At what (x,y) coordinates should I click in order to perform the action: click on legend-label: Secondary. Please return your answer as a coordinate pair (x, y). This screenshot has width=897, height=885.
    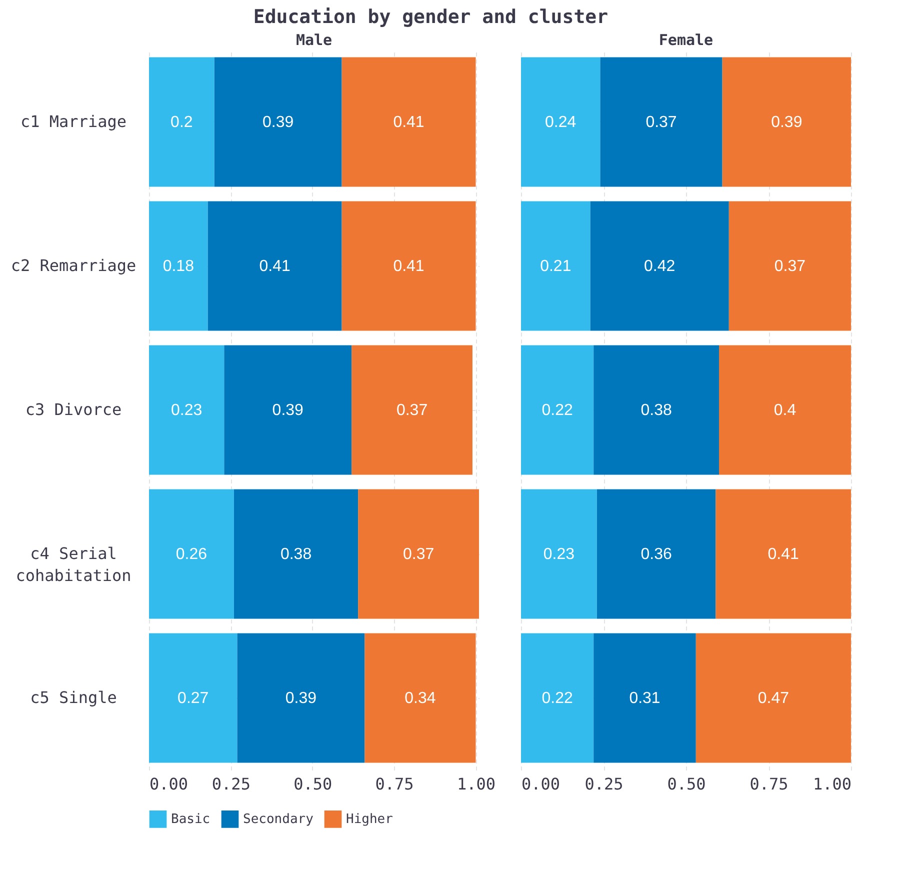
    Looking at the image, I should click on (278, 820).